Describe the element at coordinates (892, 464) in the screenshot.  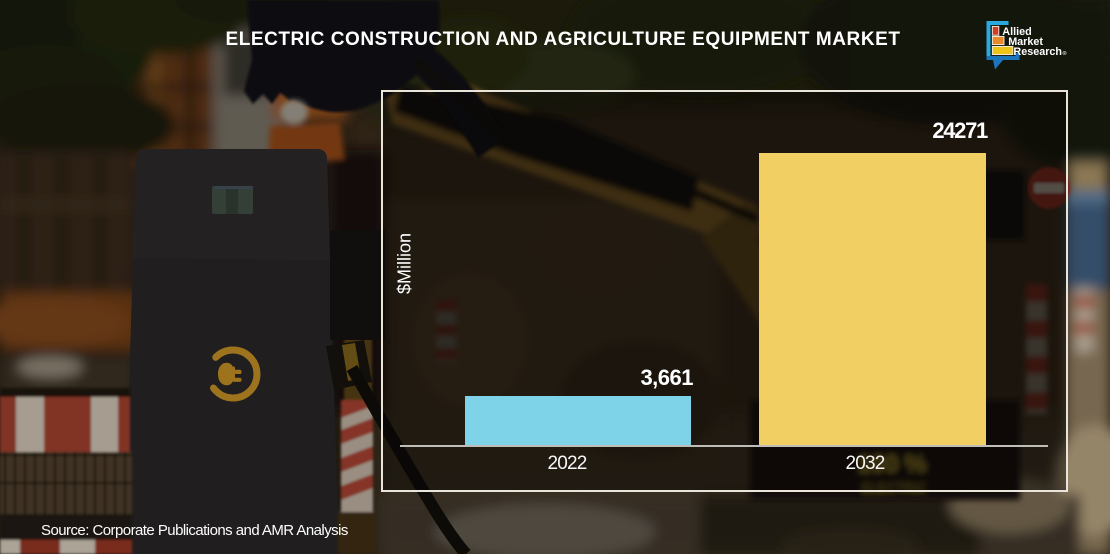
I see `svg-text: 100 %` at that location.